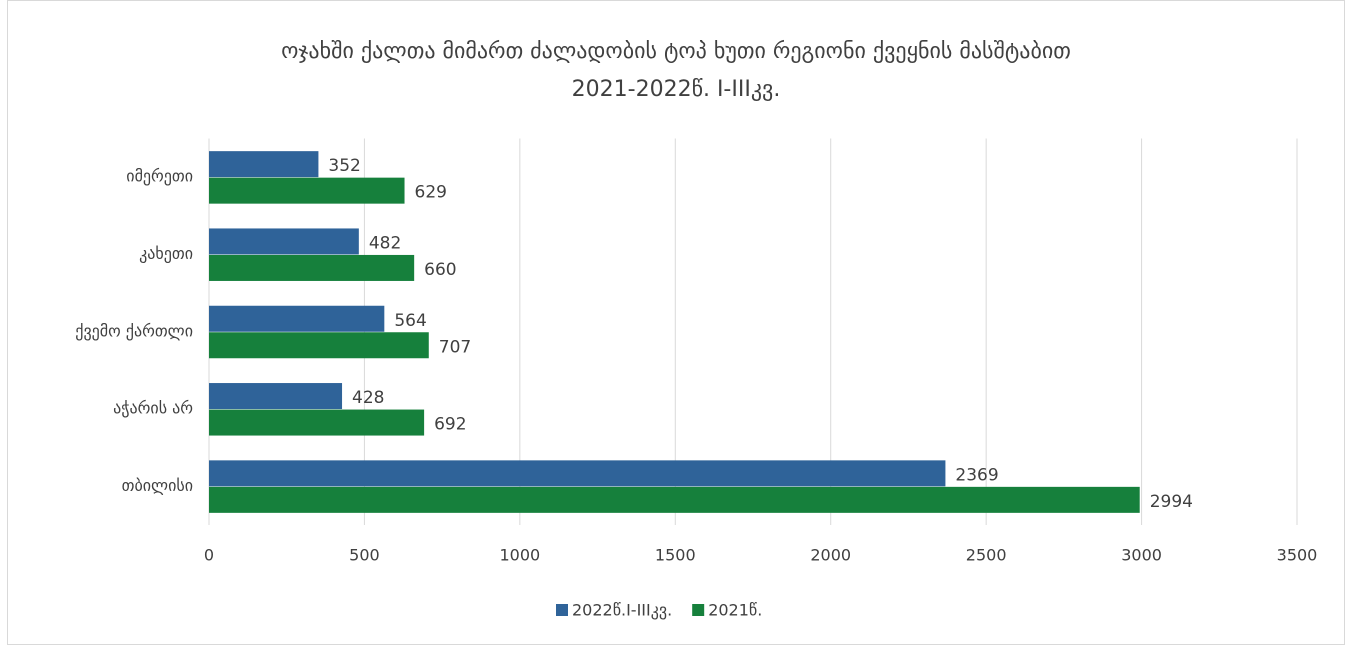 The height and width of the screenshot is (645, 1352). What do you see at coordinates (157, 485) in the screenshot?
I see `y-tick-label: თბილისი` at bounding box center [157, 485].